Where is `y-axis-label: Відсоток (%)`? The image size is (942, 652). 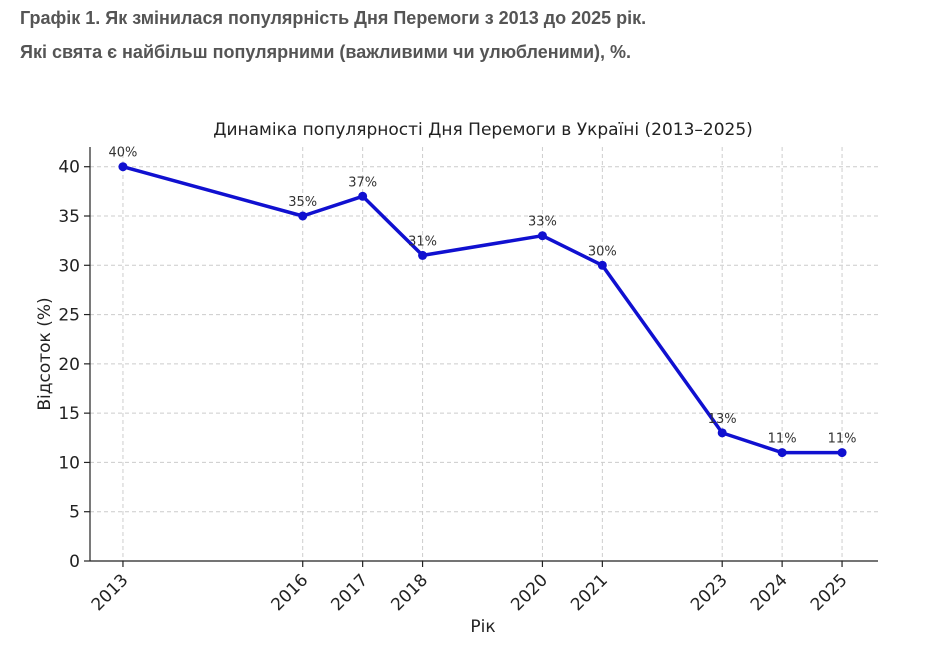 y-axis-label: Відсоток (%) is located at coordinates (45, 353).